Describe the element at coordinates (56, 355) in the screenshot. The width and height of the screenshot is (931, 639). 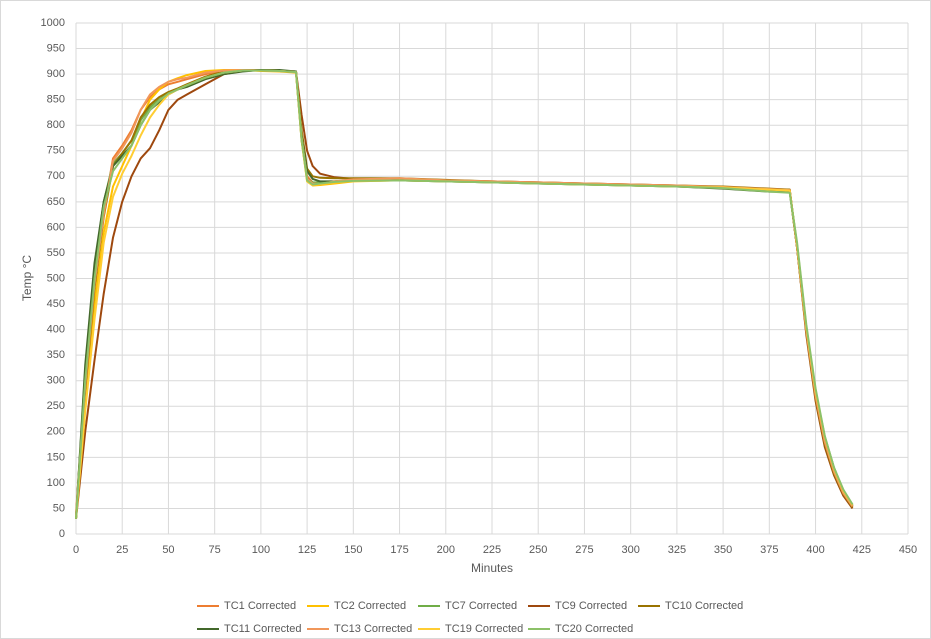
I see `y-tick-label: 350` at that location.